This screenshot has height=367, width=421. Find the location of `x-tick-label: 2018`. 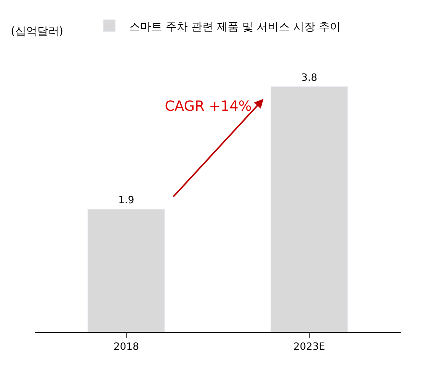

x-tick-label: 2018 is located at coordinates (127, 347).